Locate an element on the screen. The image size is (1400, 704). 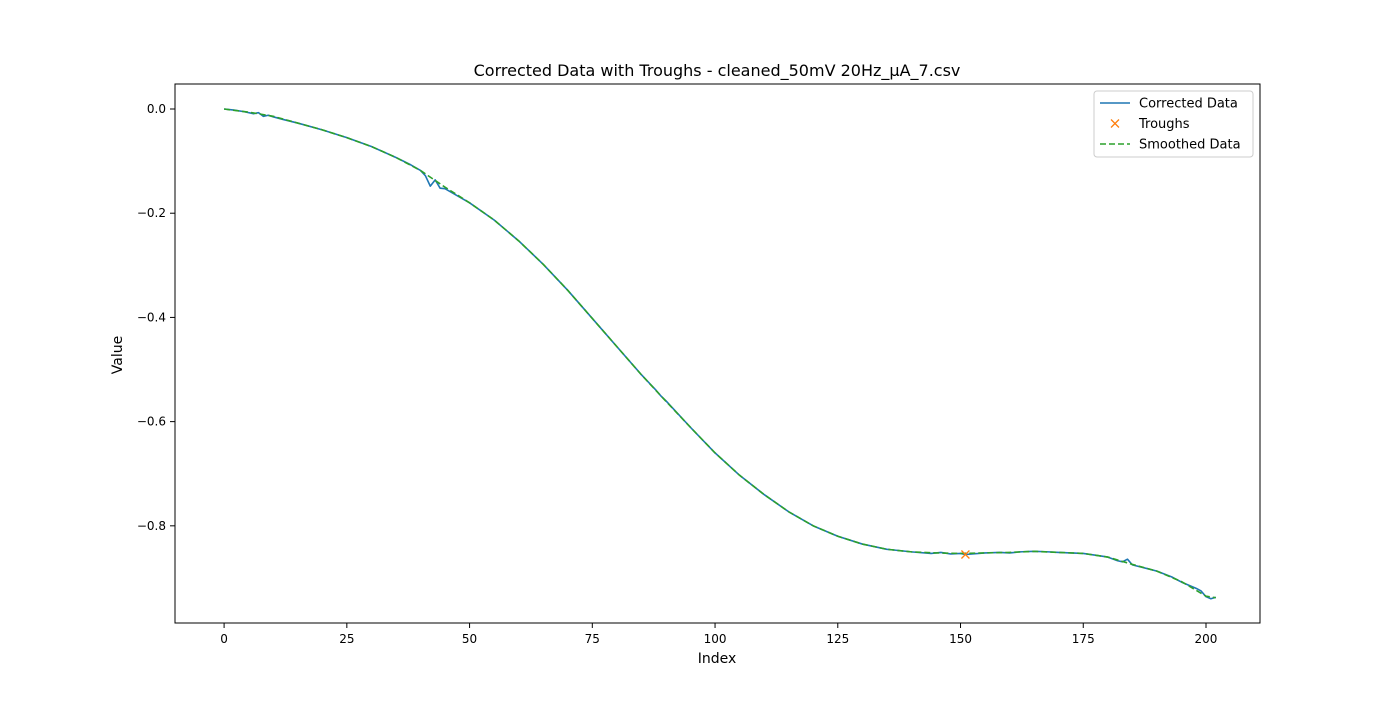
y-axis-label: Value is located at coordinates (118, 355).